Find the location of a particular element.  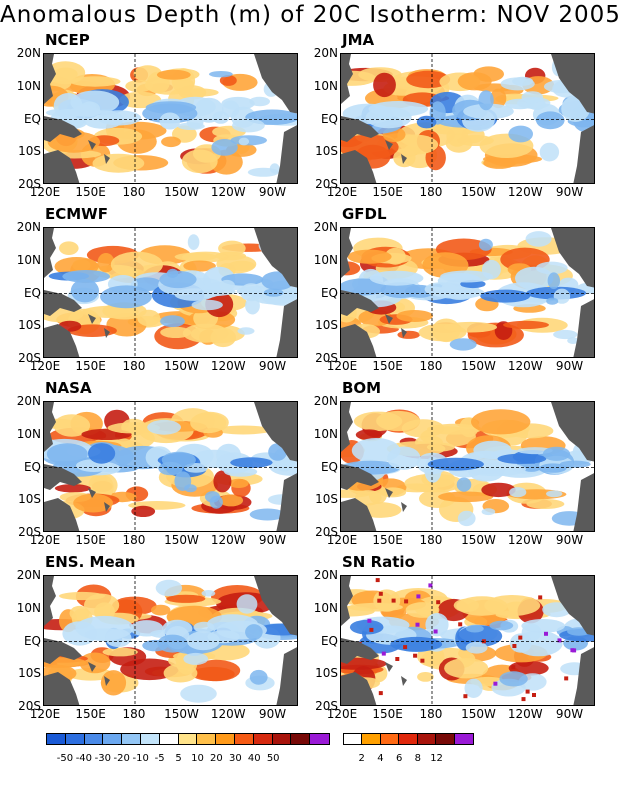

anomaly-tick-label: -50 is located at coordinates (65, 758).